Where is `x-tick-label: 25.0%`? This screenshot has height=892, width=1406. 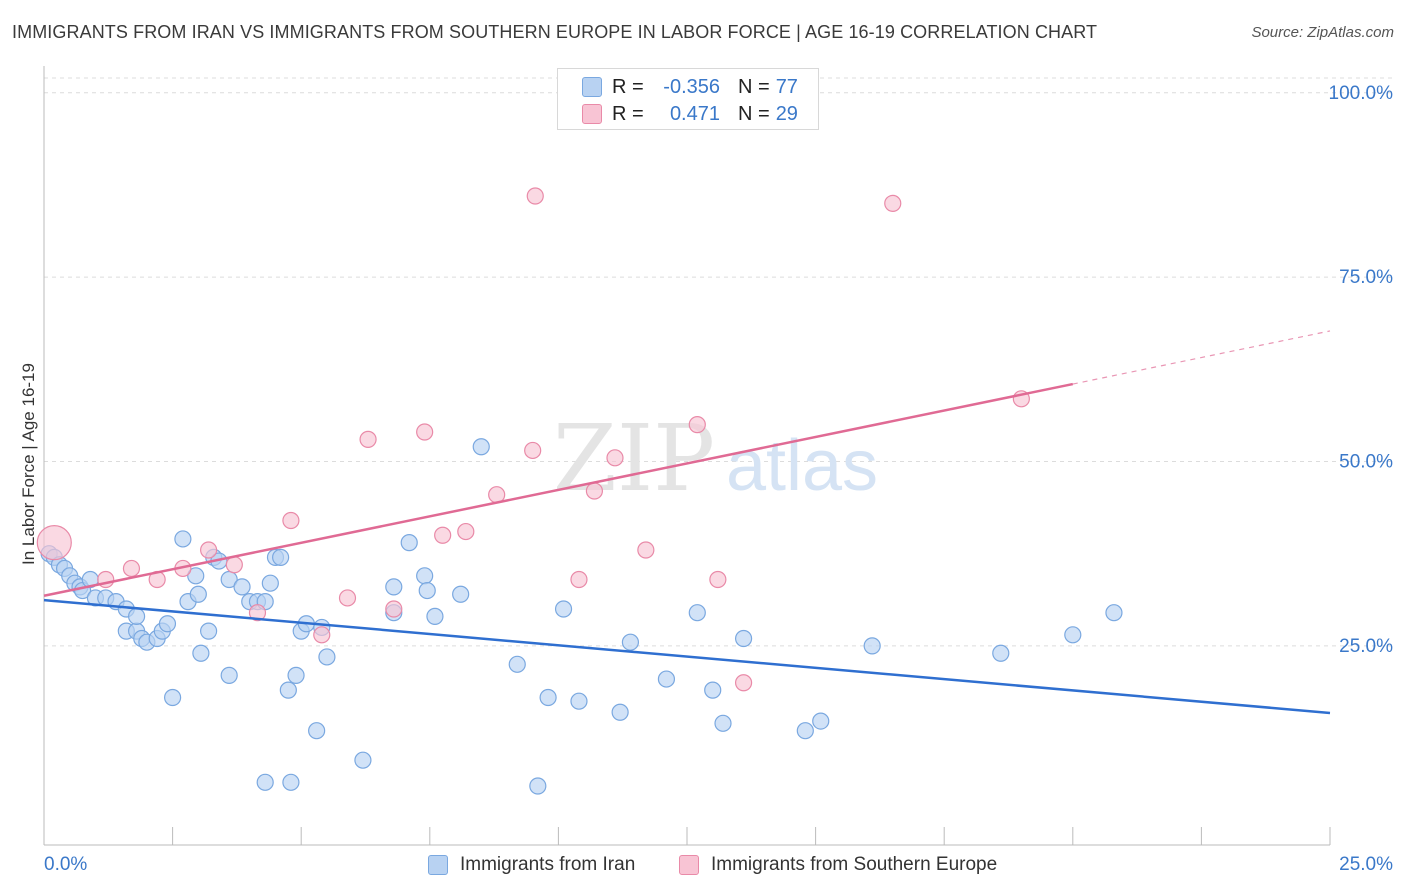 x-tick-label: 25.0% is located at coordinates (1366, 864).